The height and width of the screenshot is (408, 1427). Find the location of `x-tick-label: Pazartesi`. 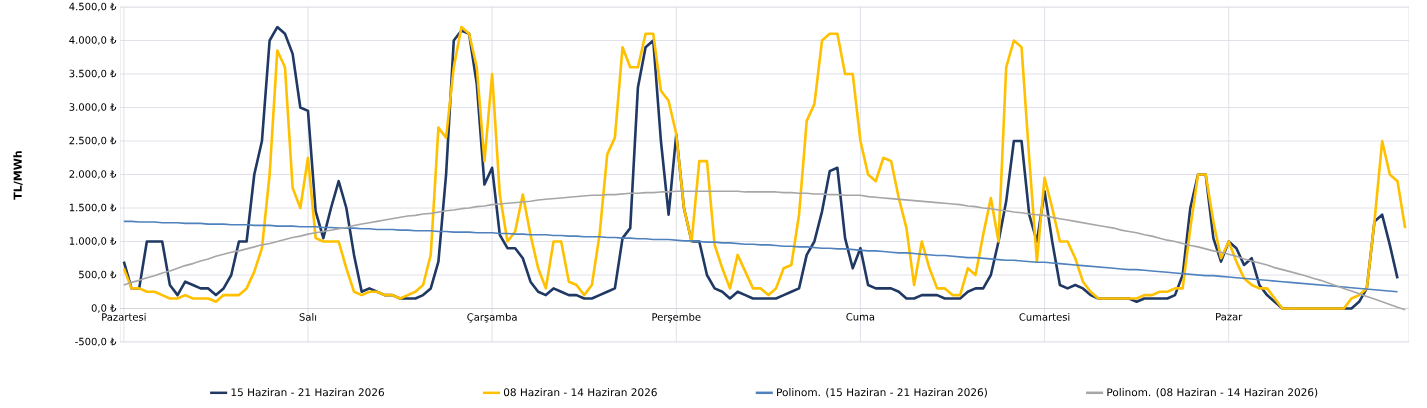

x-tick-label: Pazartesi is located at coordinates (124, 317).